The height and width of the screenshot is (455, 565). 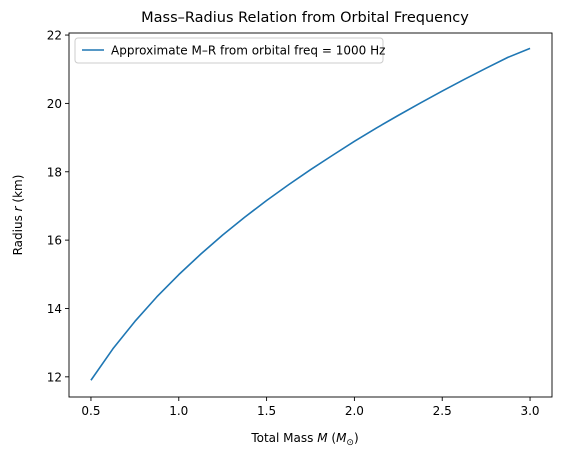 I want to click on x-tick-label: 3.0, so click(x=529, y=411).